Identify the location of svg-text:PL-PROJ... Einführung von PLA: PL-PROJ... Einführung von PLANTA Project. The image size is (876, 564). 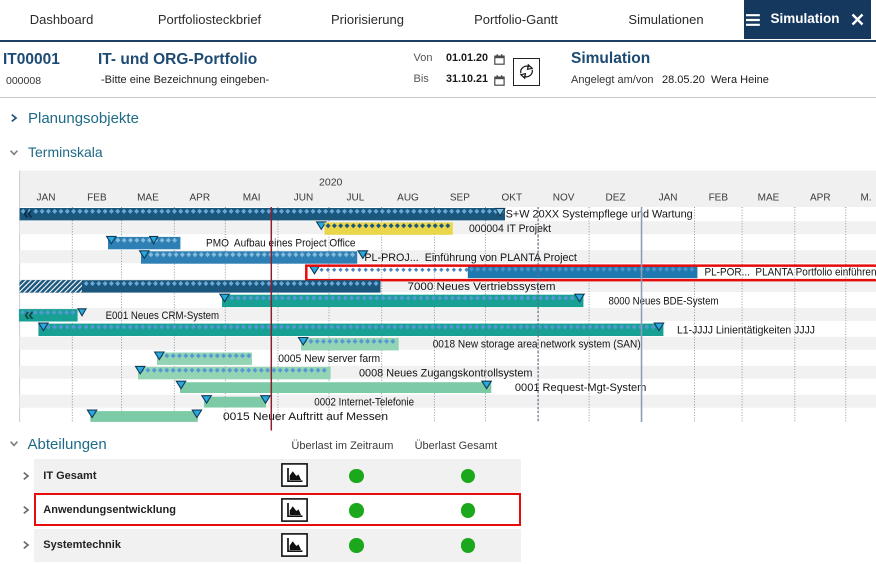
(470, 258).